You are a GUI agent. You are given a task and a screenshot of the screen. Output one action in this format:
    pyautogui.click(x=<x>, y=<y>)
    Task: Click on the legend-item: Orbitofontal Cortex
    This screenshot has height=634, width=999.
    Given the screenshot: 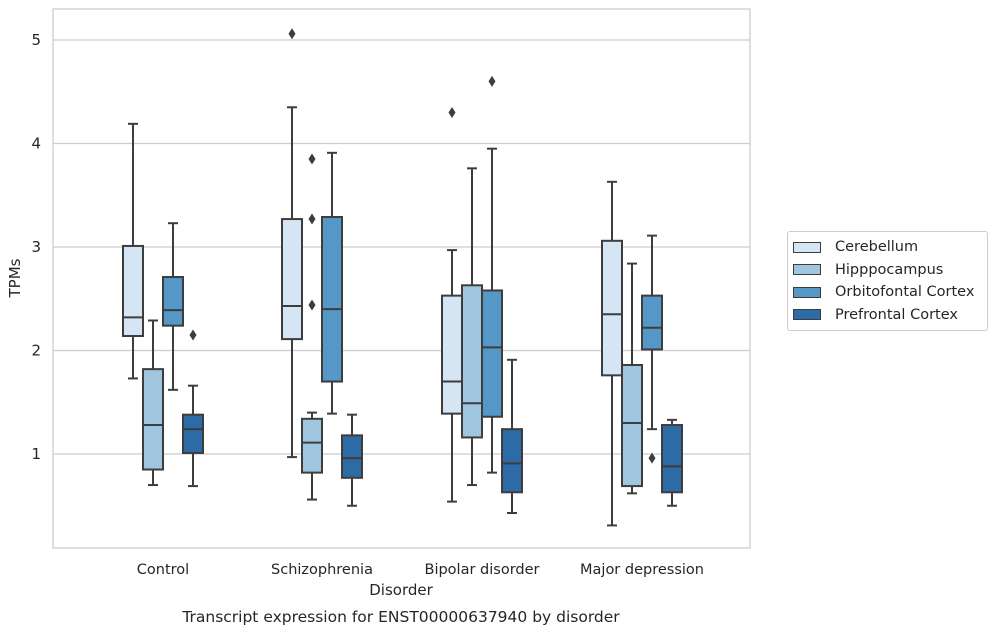 What is the action you would take?
    pyautogui.click(x=887, y=292)
    